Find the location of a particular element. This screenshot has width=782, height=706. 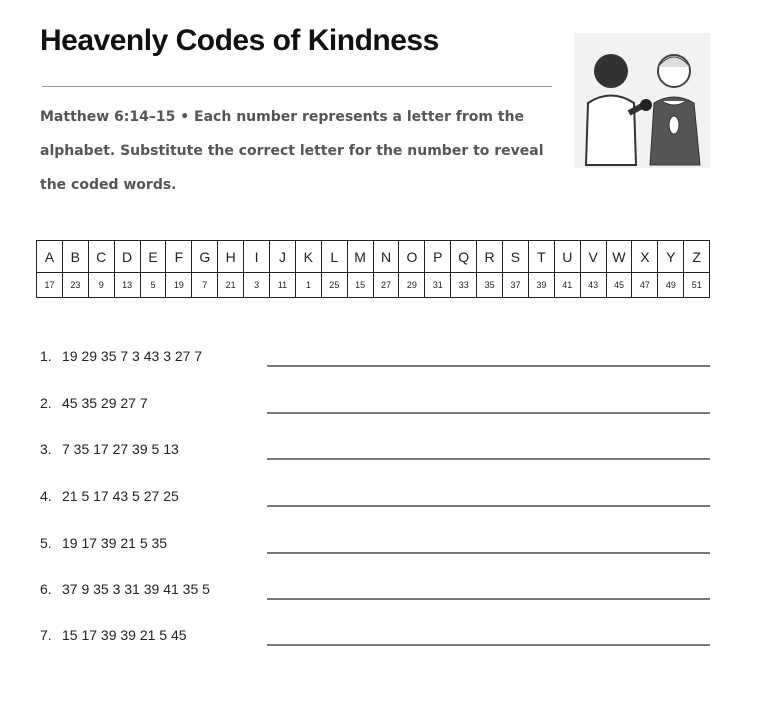

key-letter: L is located at coordinates (334, 256).